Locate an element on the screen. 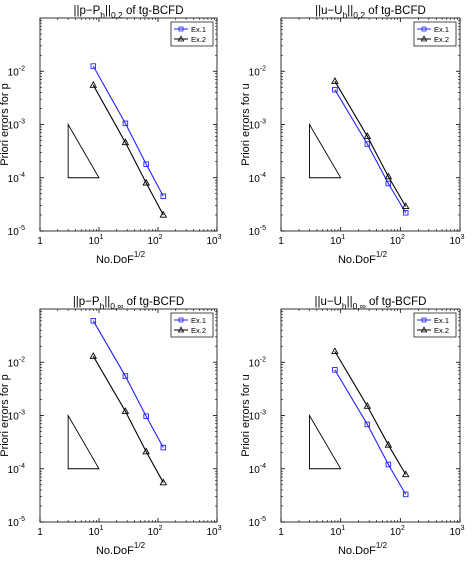  y-axis-label: Priori errors for p is located at coordinates (5, 415).